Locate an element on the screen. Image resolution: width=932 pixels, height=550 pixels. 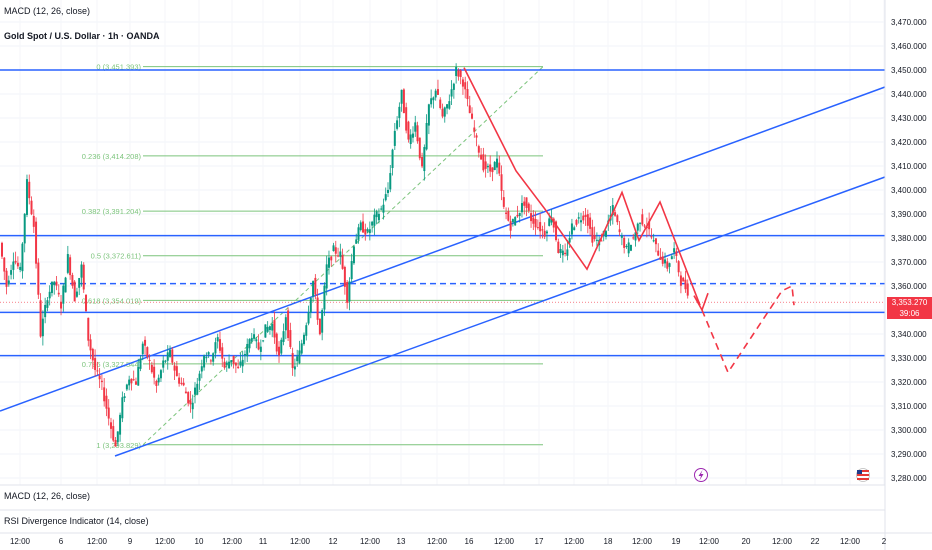
x-tick-label: 20 is located at coordinates (746, 541).